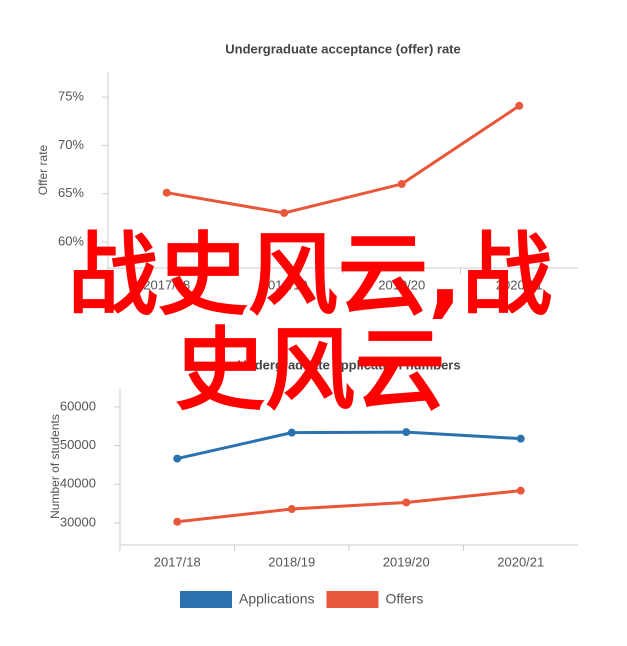 The image size is (627, 646). What do you see at coordinates (71, 96) in the screenshot?
I see `y-tick-label: 75%` at bounding box center [71, 96].